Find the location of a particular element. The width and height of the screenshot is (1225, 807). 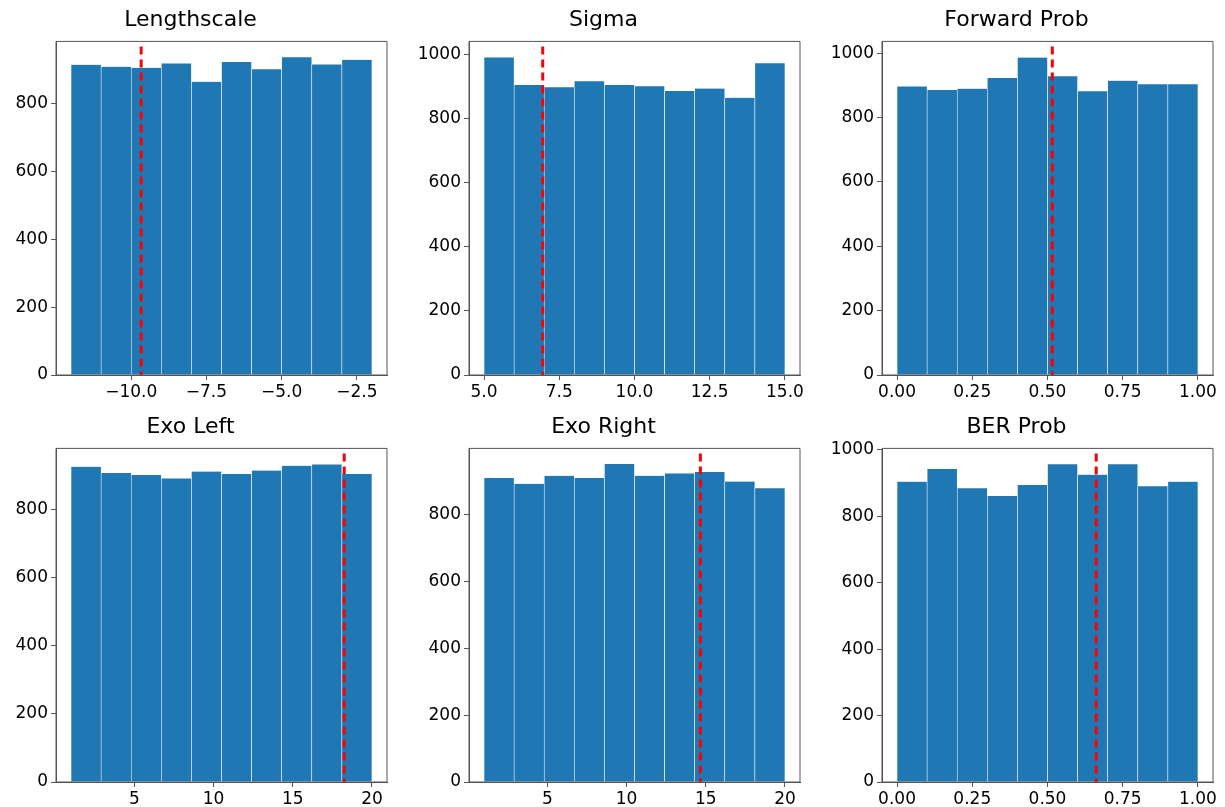

x-tick-label: −7.5 is located at coordinates (206, 390).